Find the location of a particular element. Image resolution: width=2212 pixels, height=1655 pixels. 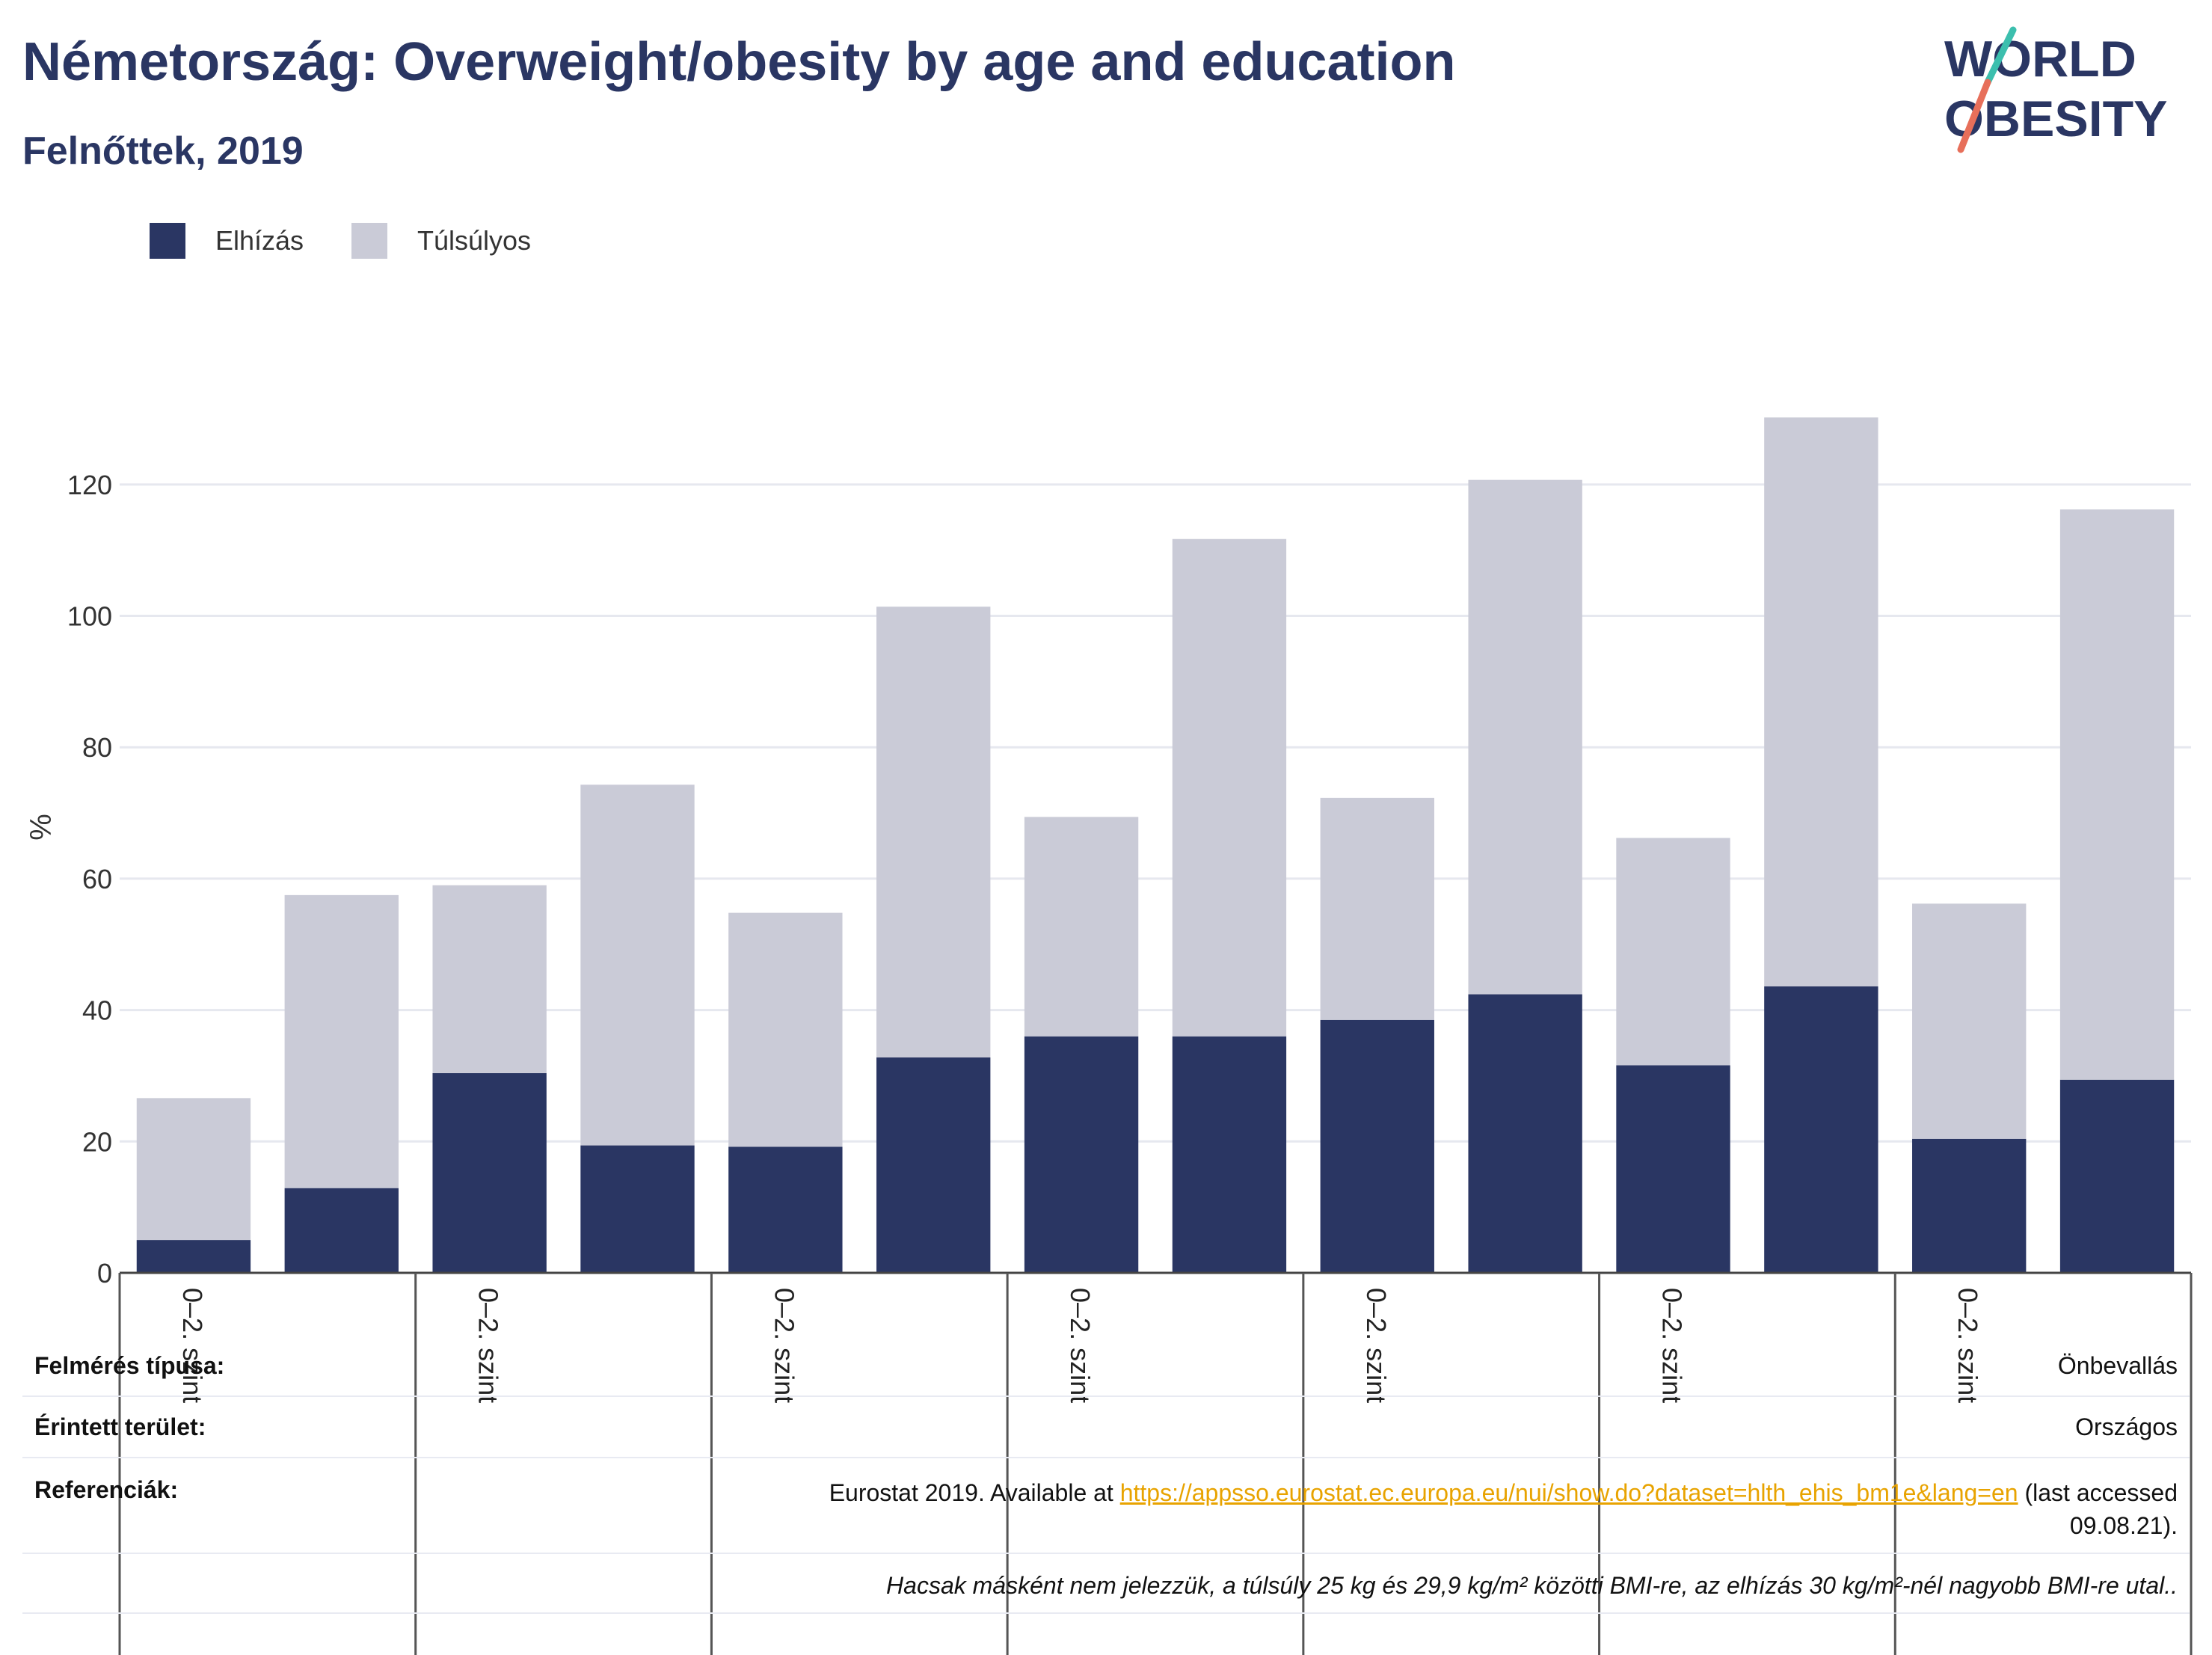

survey-label: Felmérés típusa: is located at coordinates (129, 1365).